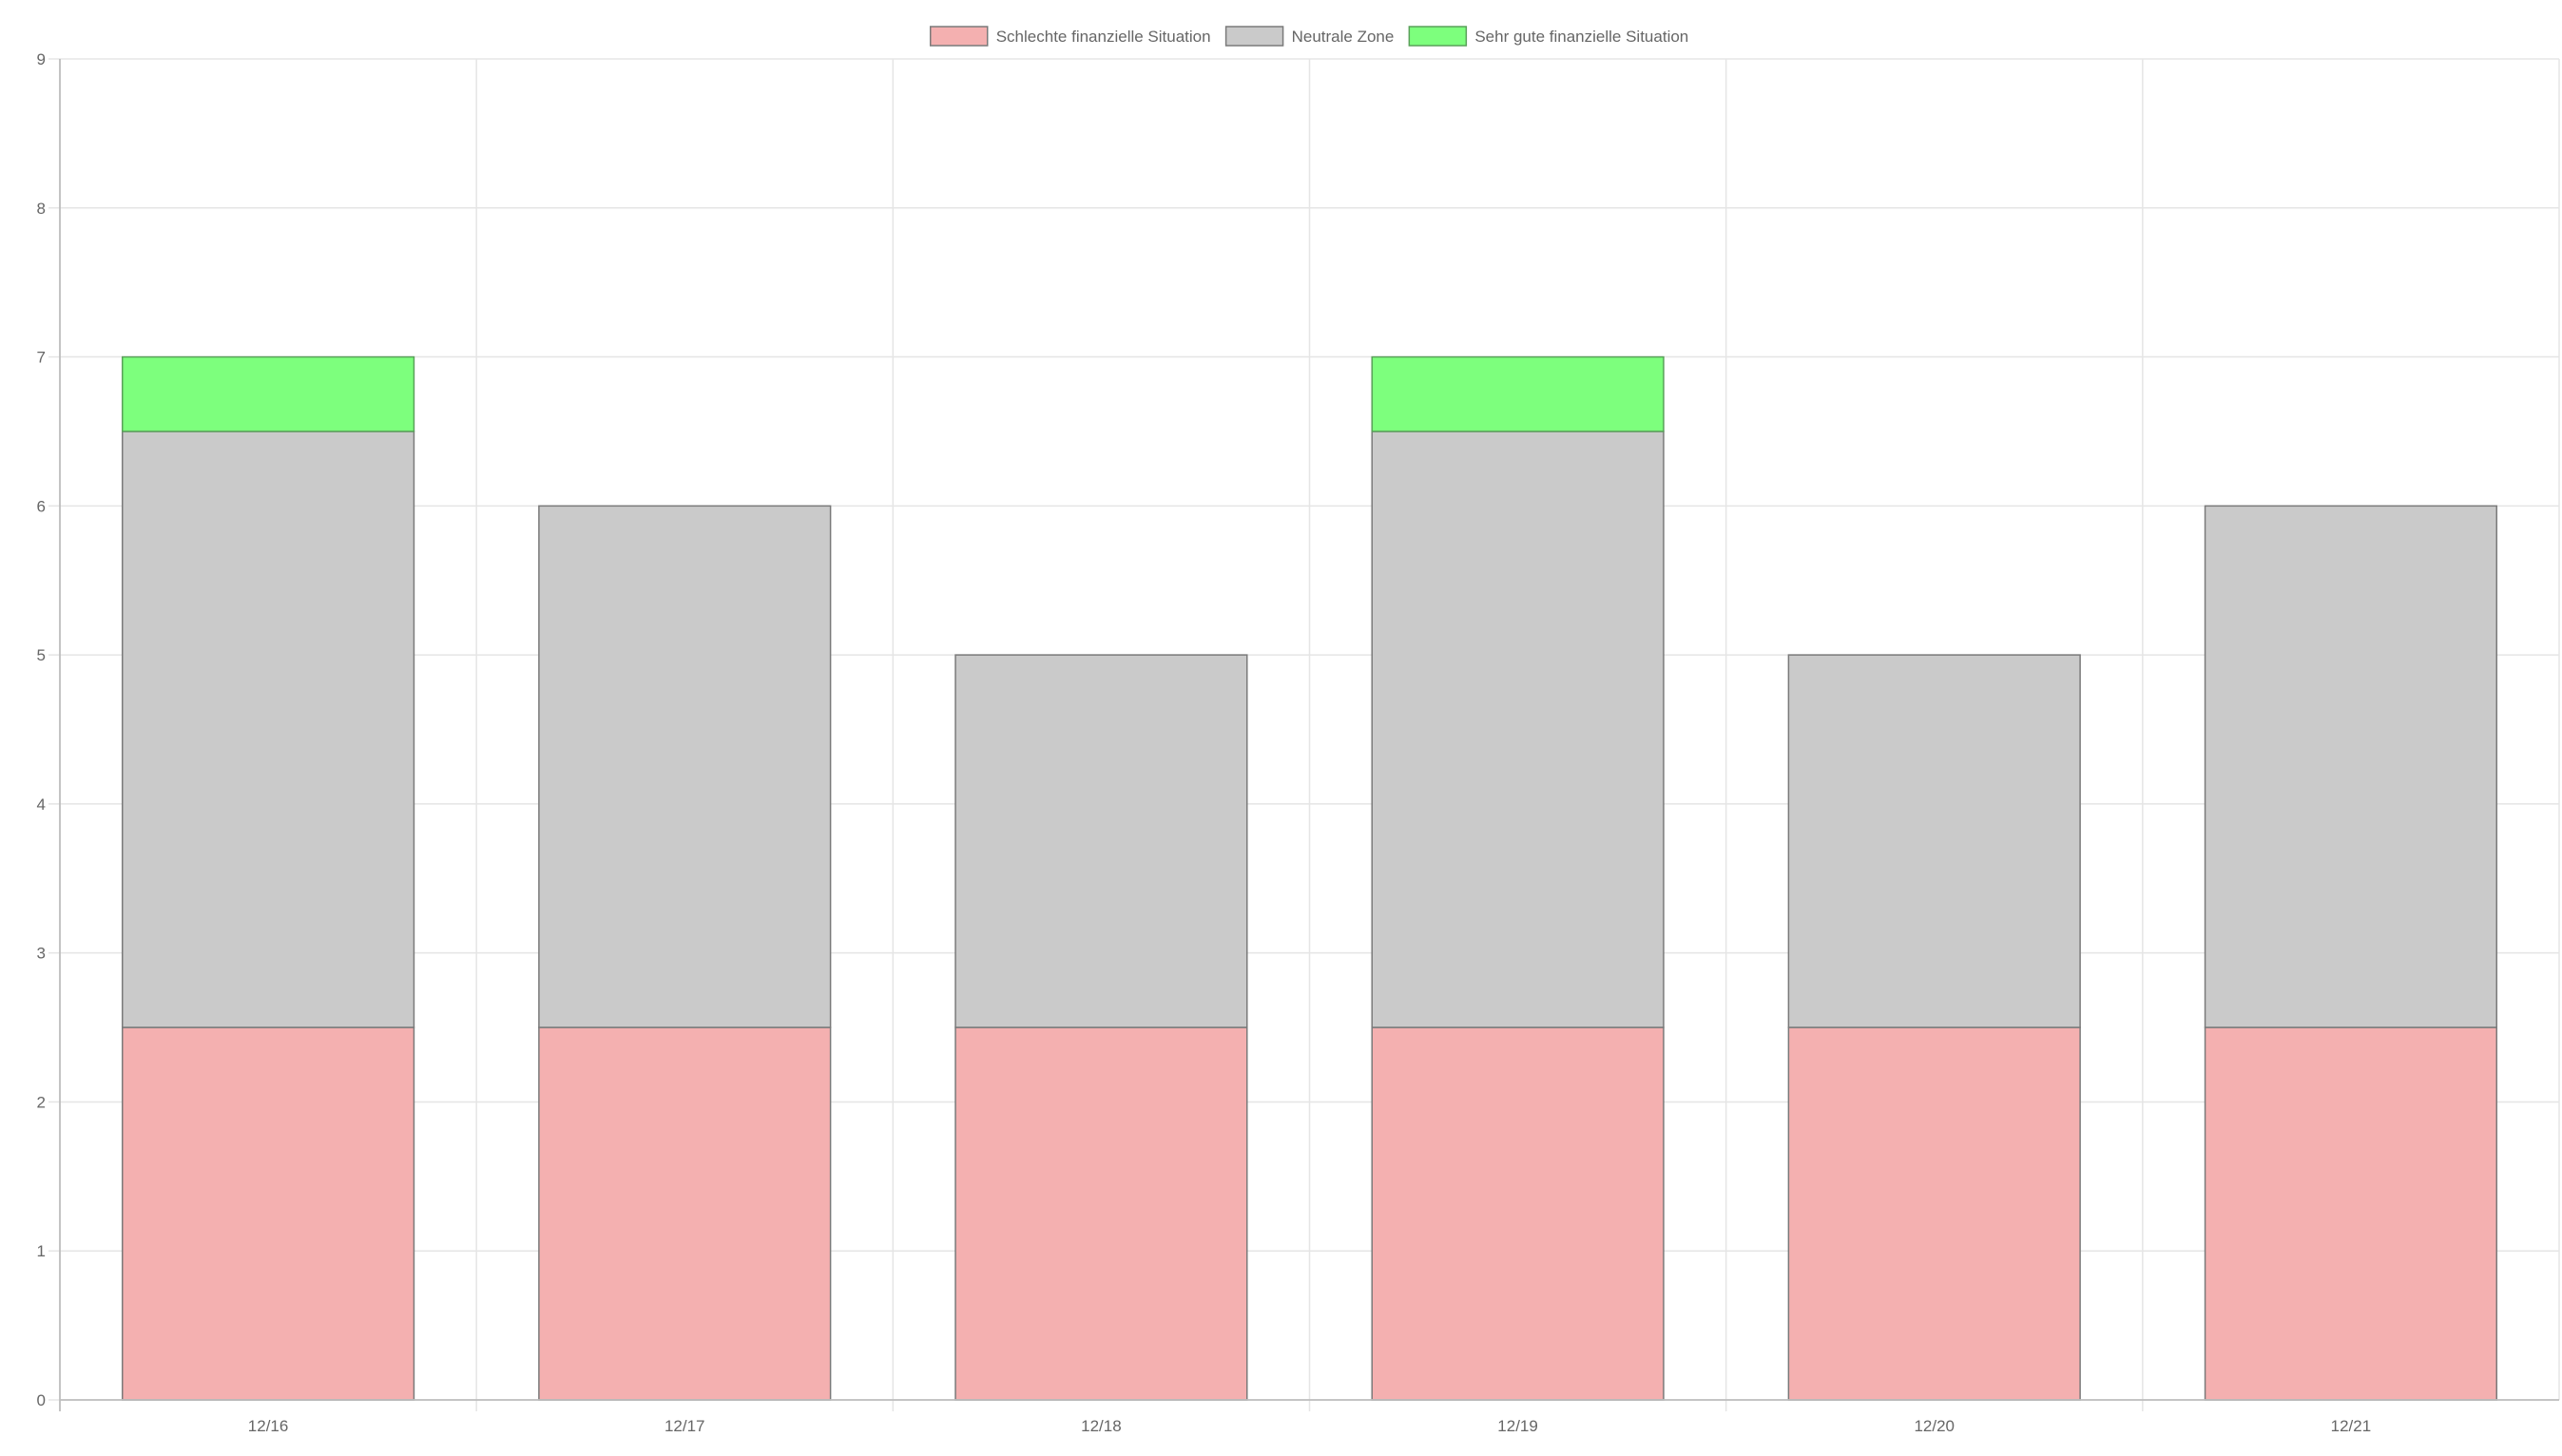 This screenshot has width=2562, height=1456. Describe the element at coordinates (2351, 1426) in the screenshot. I see `x-tick-label: 12/21` at that location.